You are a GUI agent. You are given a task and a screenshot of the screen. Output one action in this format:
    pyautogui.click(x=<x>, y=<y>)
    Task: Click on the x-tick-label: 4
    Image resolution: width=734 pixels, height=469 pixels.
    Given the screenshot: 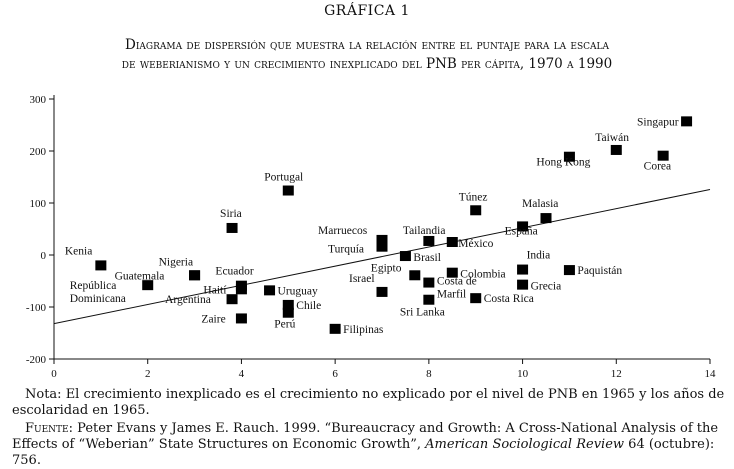 What is the action you would take?
    pyautogui.click(x=242, y=374)
    